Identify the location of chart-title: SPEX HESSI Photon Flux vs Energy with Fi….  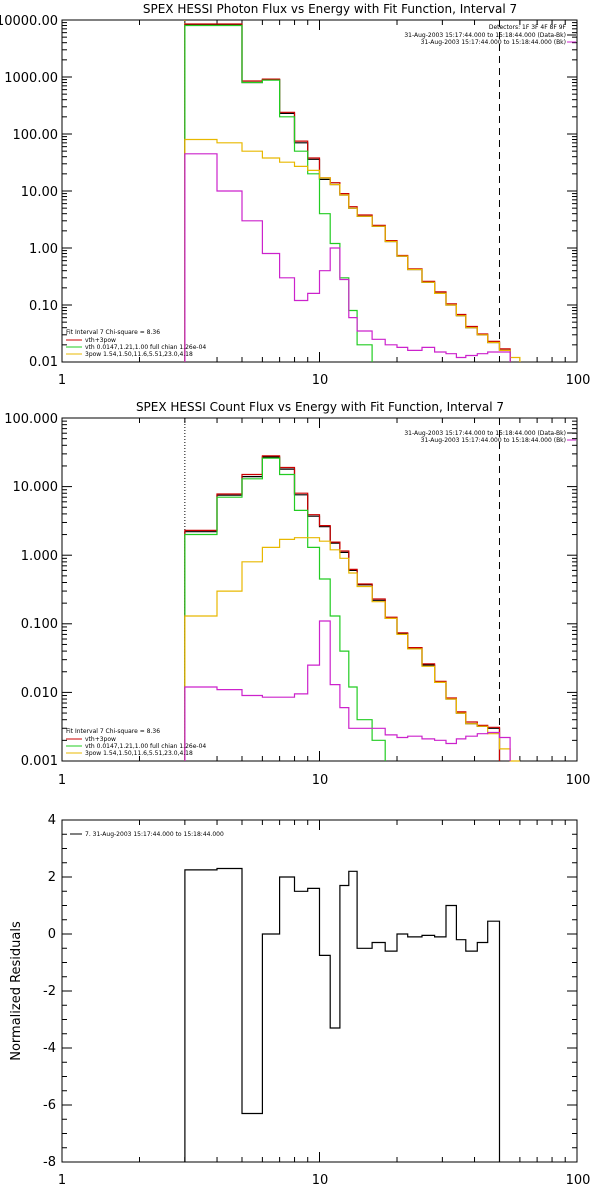
(330, 9).